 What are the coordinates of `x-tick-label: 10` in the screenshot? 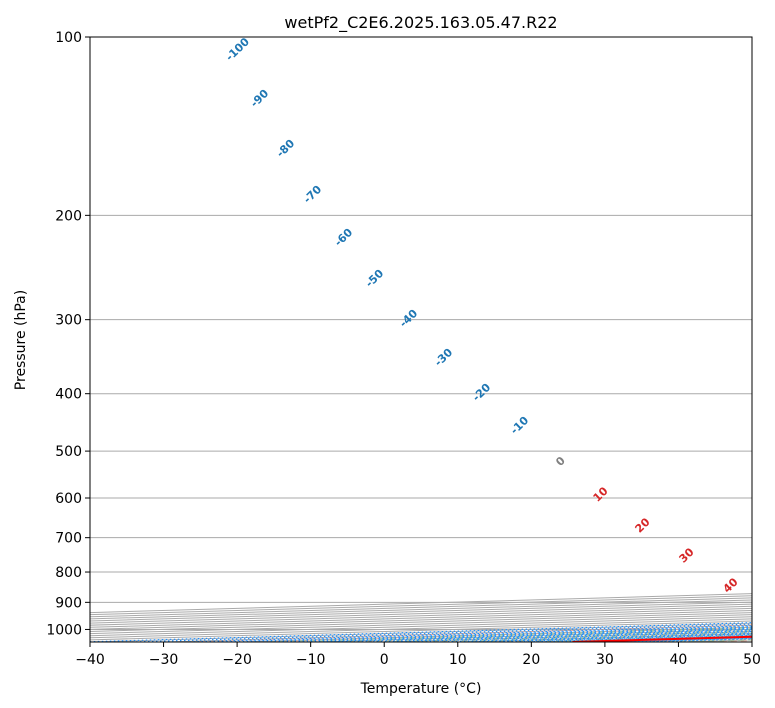 It's located at (458, 660).